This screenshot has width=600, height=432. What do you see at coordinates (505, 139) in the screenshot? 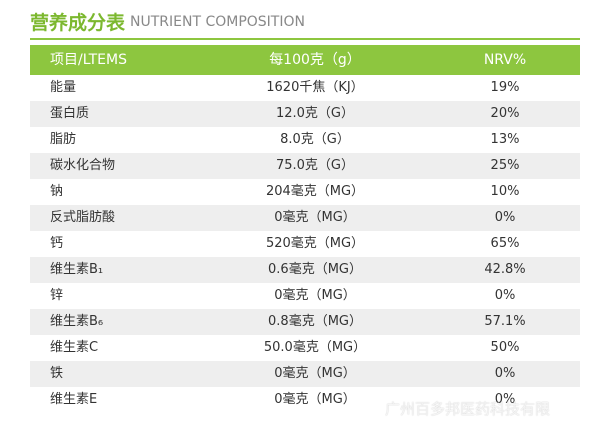
I see `table-cell: 13%` at bounding box center [505, 139].